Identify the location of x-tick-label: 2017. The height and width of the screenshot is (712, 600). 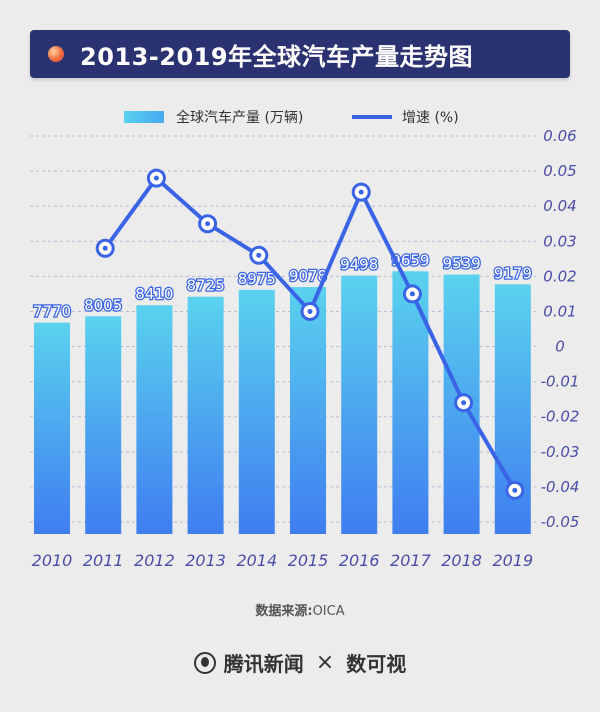
(411, 560).